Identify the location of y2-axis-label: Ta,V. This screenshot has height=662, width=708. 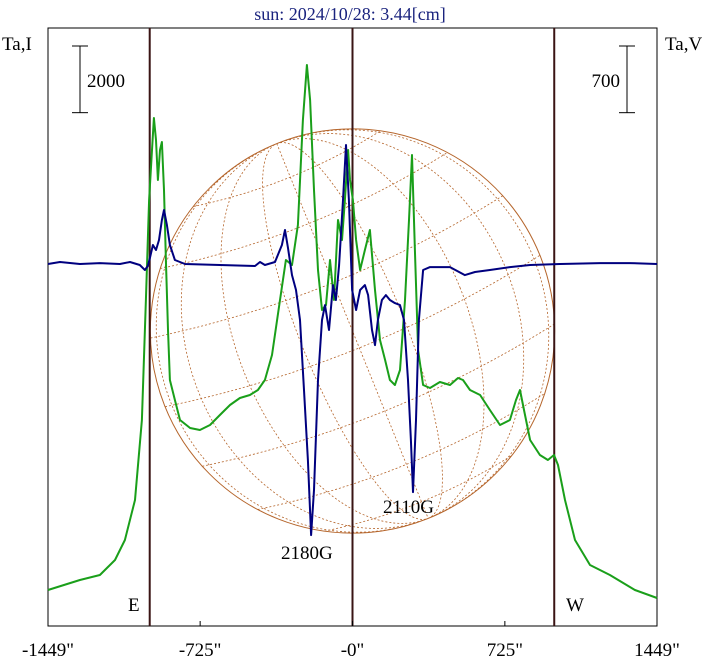
(683, 44).